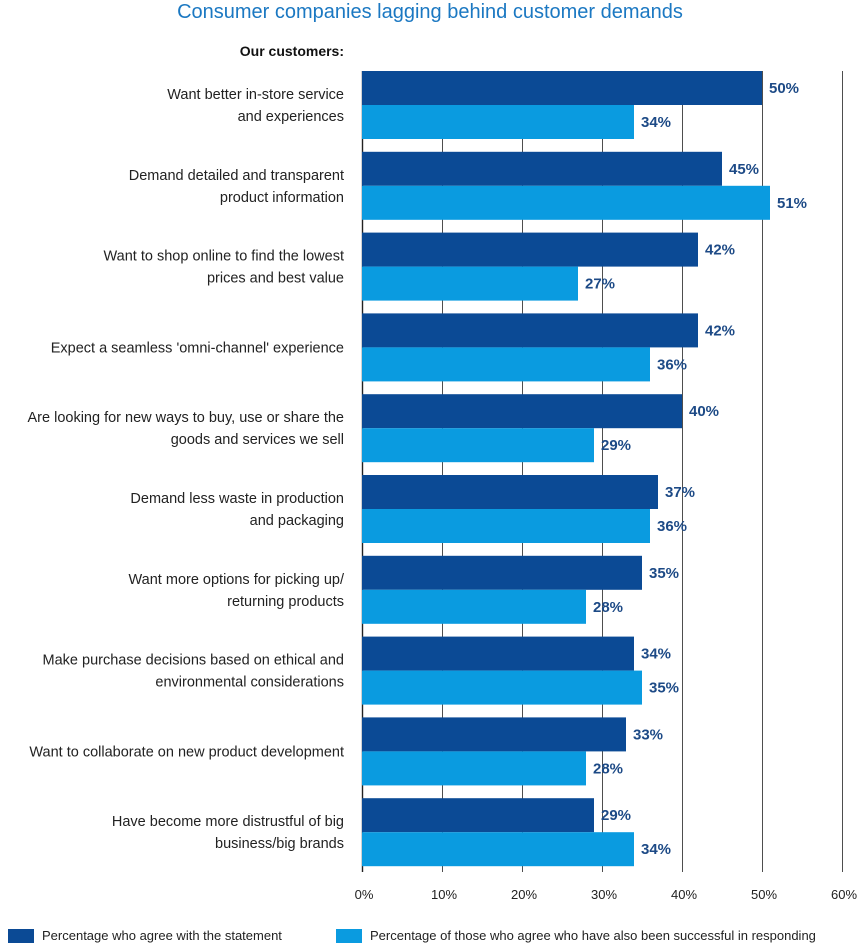 Image resolution: width=860 pixels, height=950 pixels. I want to click on tick-label: 10%, so click(444, 894).